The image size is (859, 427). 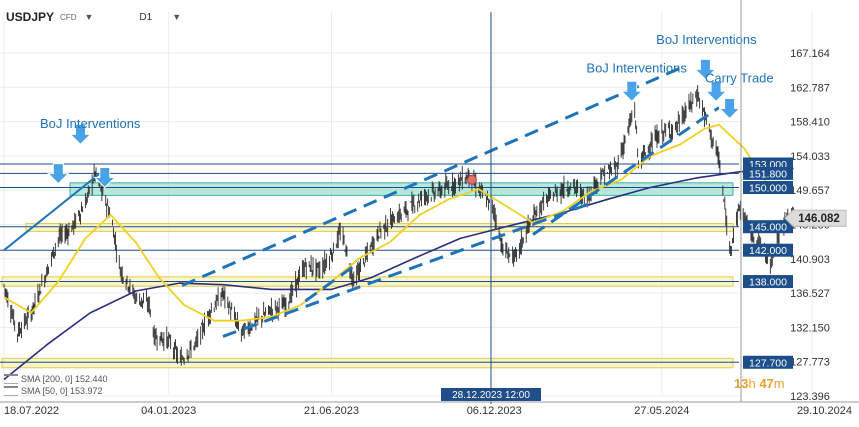 I want to click on crosshair-date-tag, so click(x=491, y=394).